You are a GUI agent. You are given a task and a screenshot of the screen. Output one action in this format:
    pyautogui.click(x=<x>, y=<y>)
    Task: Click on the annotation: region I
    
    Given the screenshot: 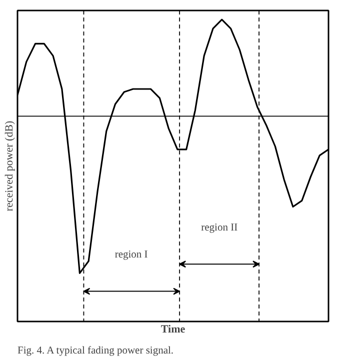 What is the action you would take?
    pyautogui.click(x=131, y=255)
    